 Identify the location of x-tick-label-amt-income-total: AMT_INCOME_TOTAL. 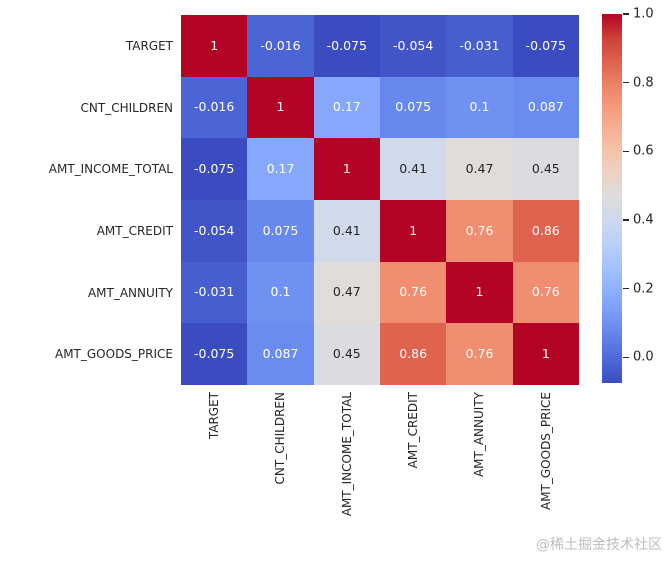
(346, 454).